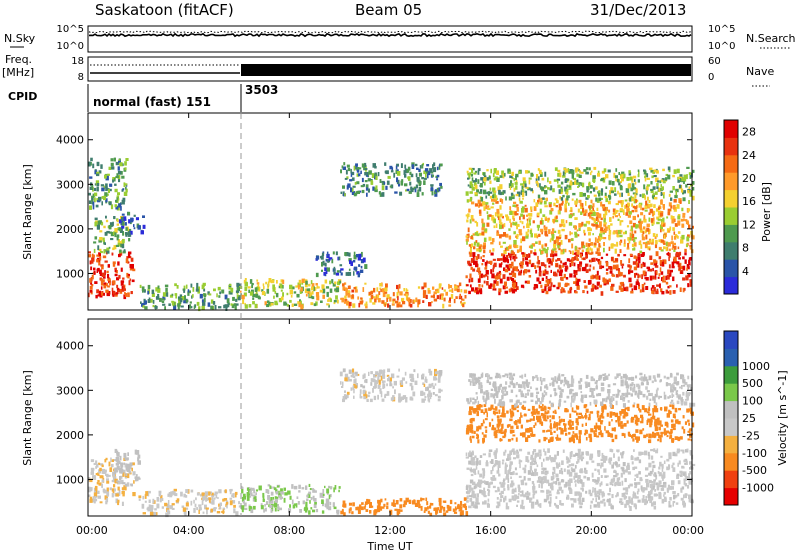 This screenshot has height=558, width=800. What do you see at coordinates (400, 38) in the screenshot?
I see `noise-panel: N.Sky 10^5 10^0 10^5 10^0 N.Search` at bounding box center [400, 38].